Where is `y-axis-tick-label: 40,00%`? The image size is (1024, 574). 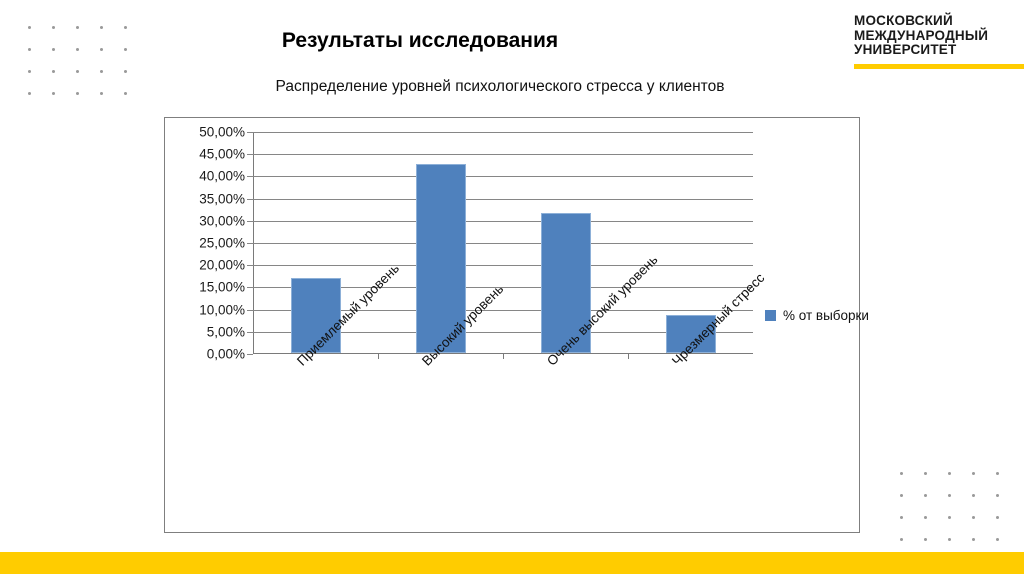 y-axis-tick-label: 40,00% is located at coordinates (222, 176).